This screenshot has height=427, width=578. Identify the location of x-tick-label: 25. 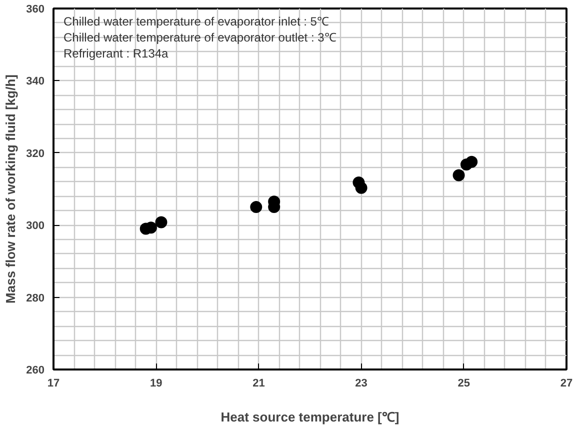
(464, 384).